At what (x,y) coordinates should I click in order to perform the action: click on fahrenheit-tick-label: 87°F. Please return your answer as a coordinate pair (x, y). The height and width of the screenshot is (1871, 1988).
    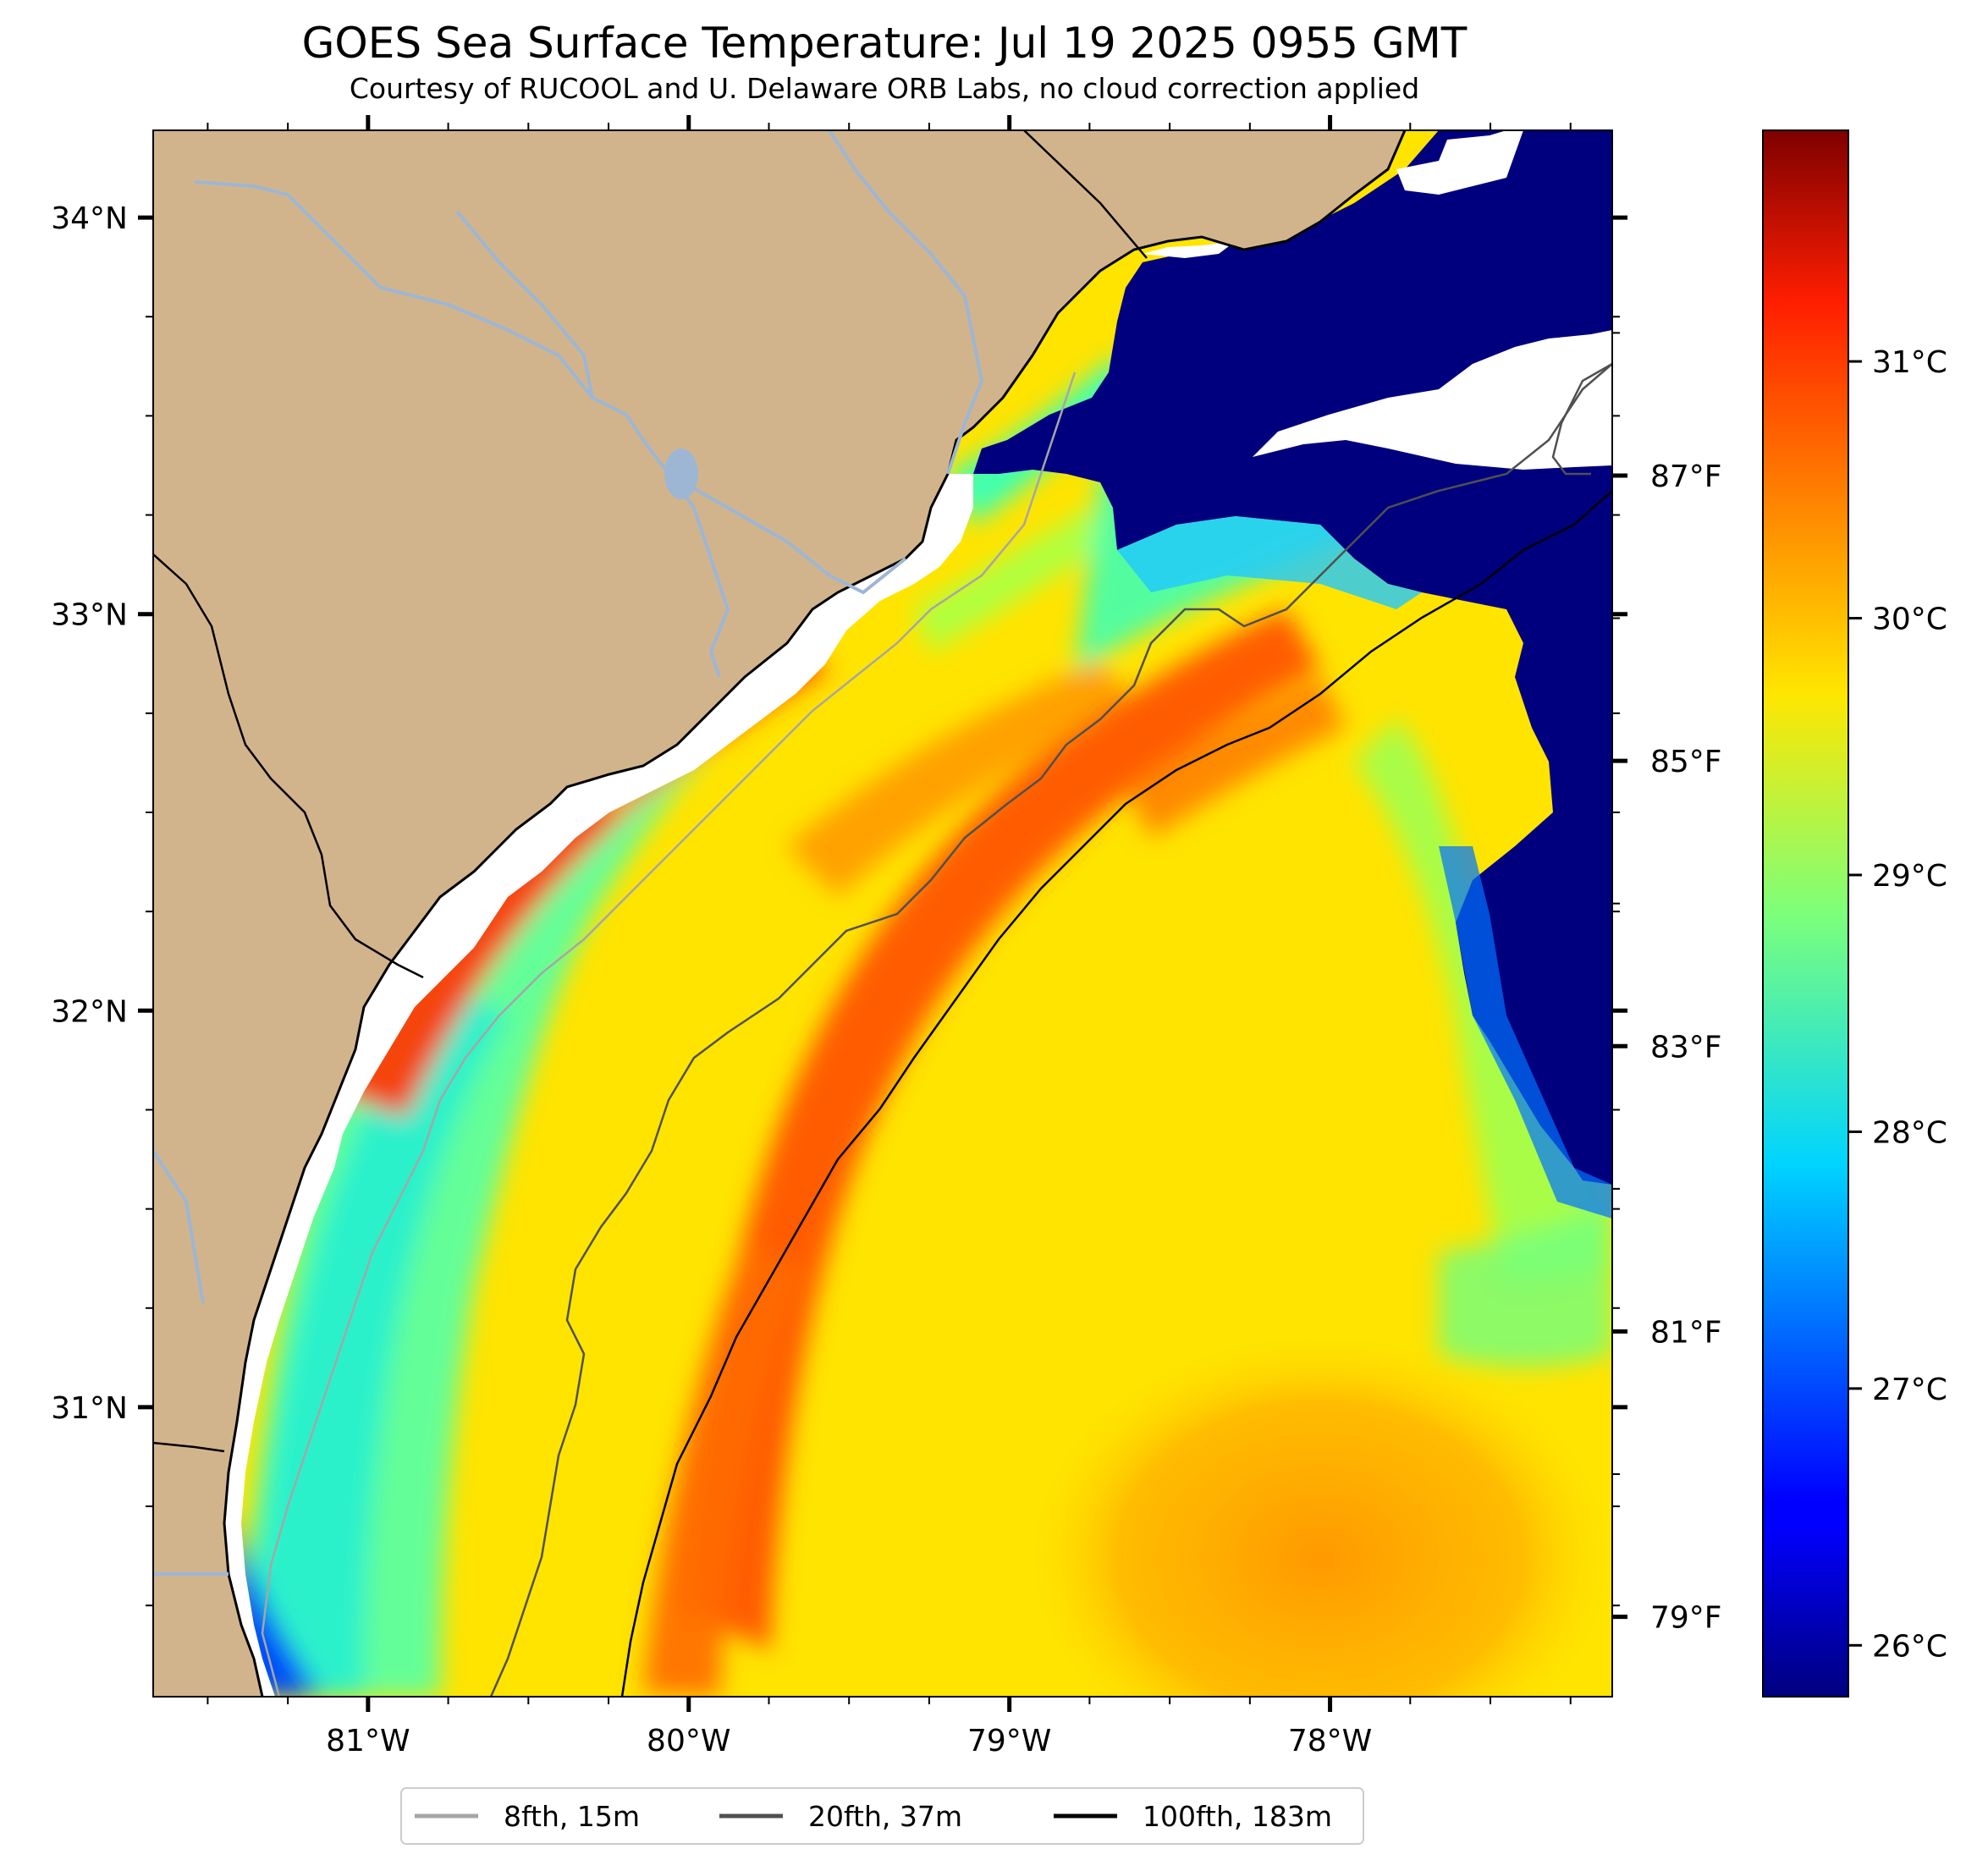
    Looking at the image, I should click on (1686, 477).